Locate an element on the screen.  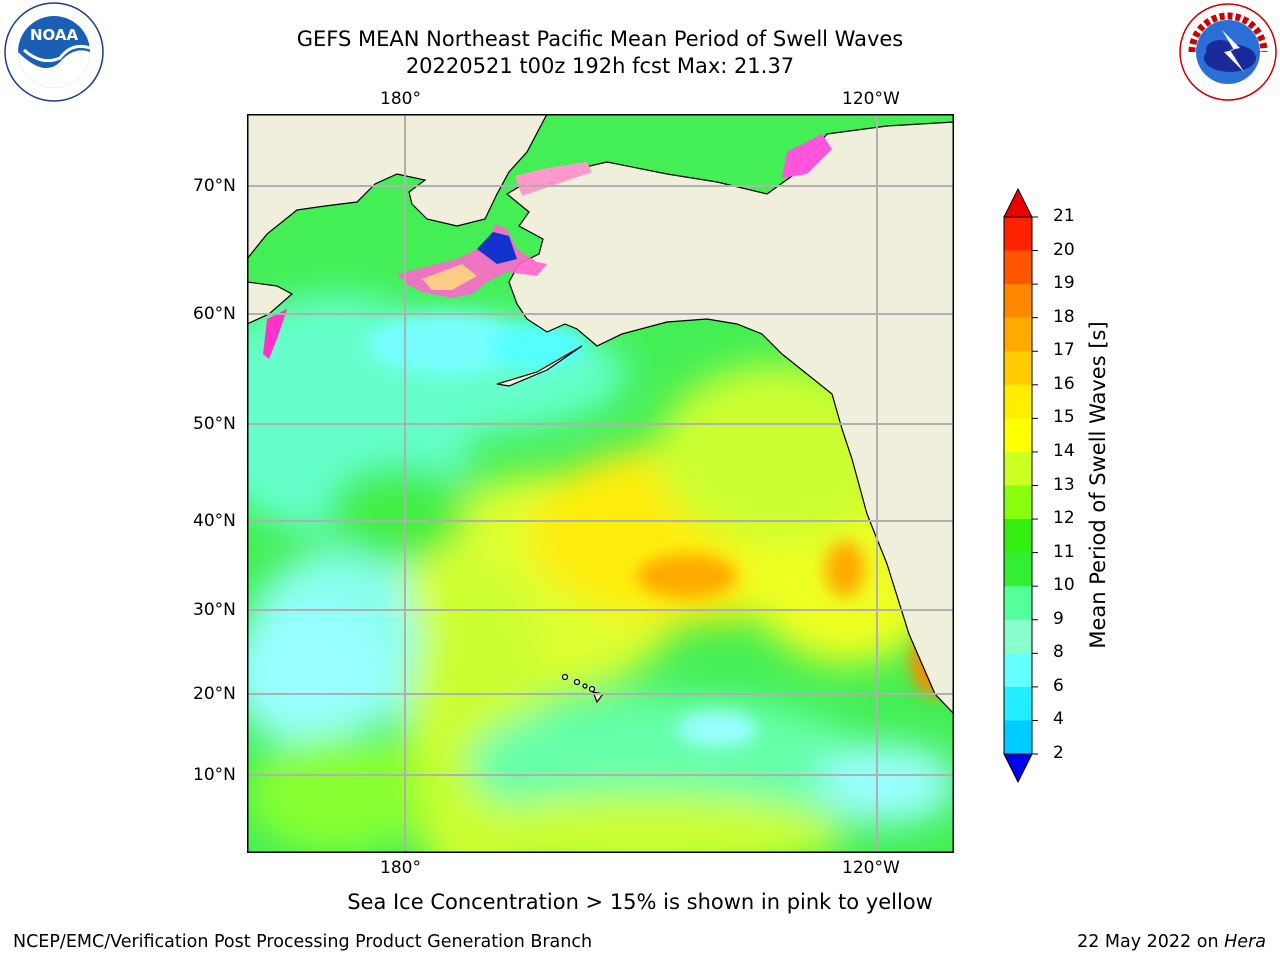
colorbar is located at coordinates (1020, 485).